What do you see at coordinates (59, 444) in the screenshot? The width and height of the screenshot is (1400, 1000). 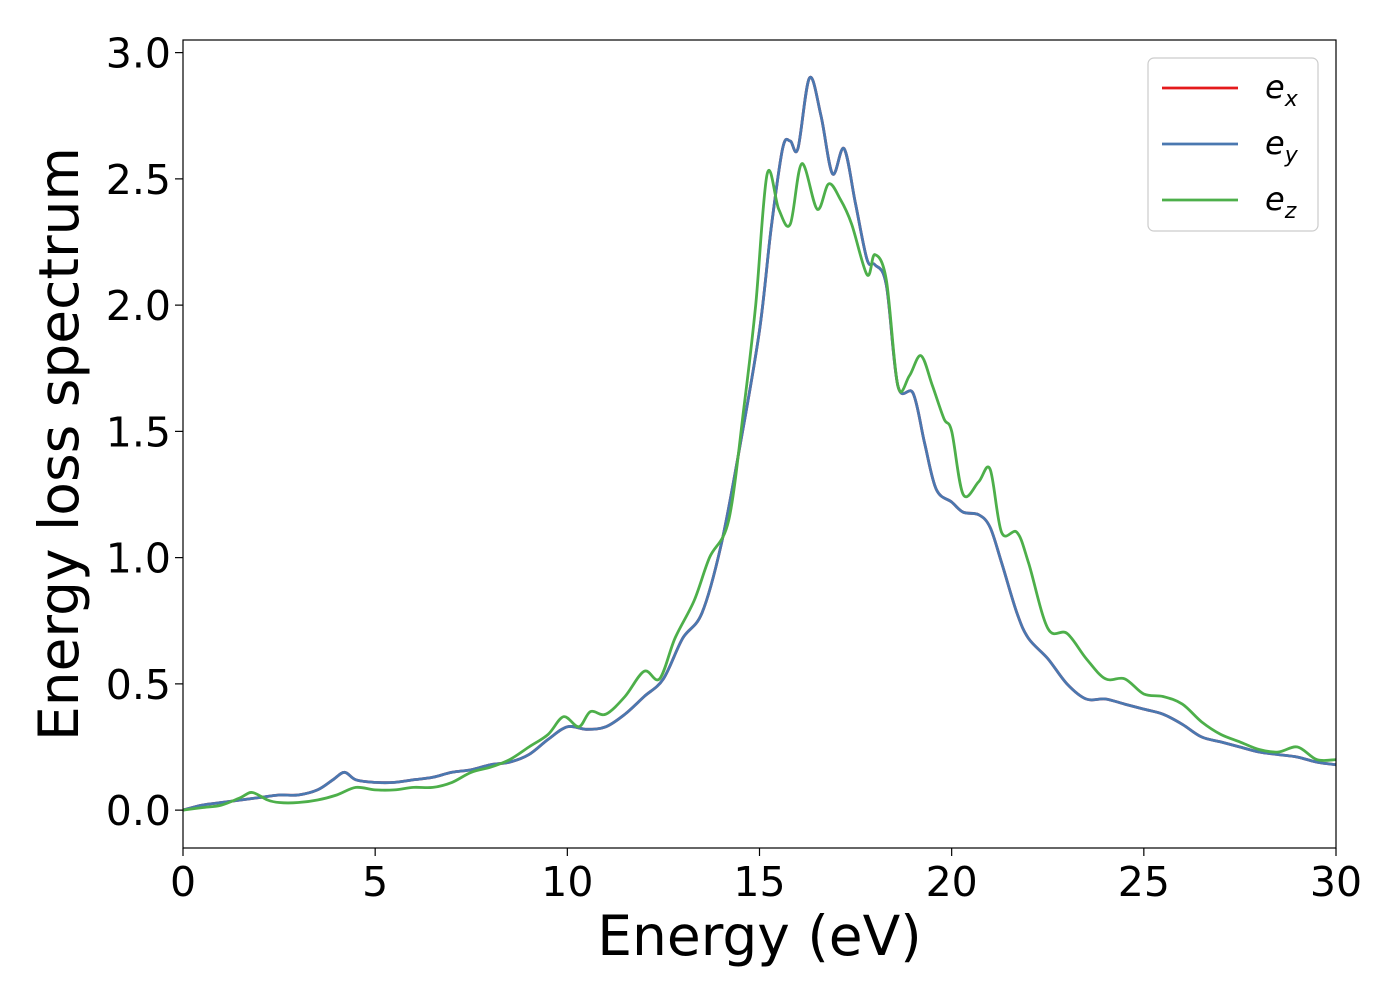 I see `y-axis-label: Energy loss spectrum` at bounding box center [59, 444].